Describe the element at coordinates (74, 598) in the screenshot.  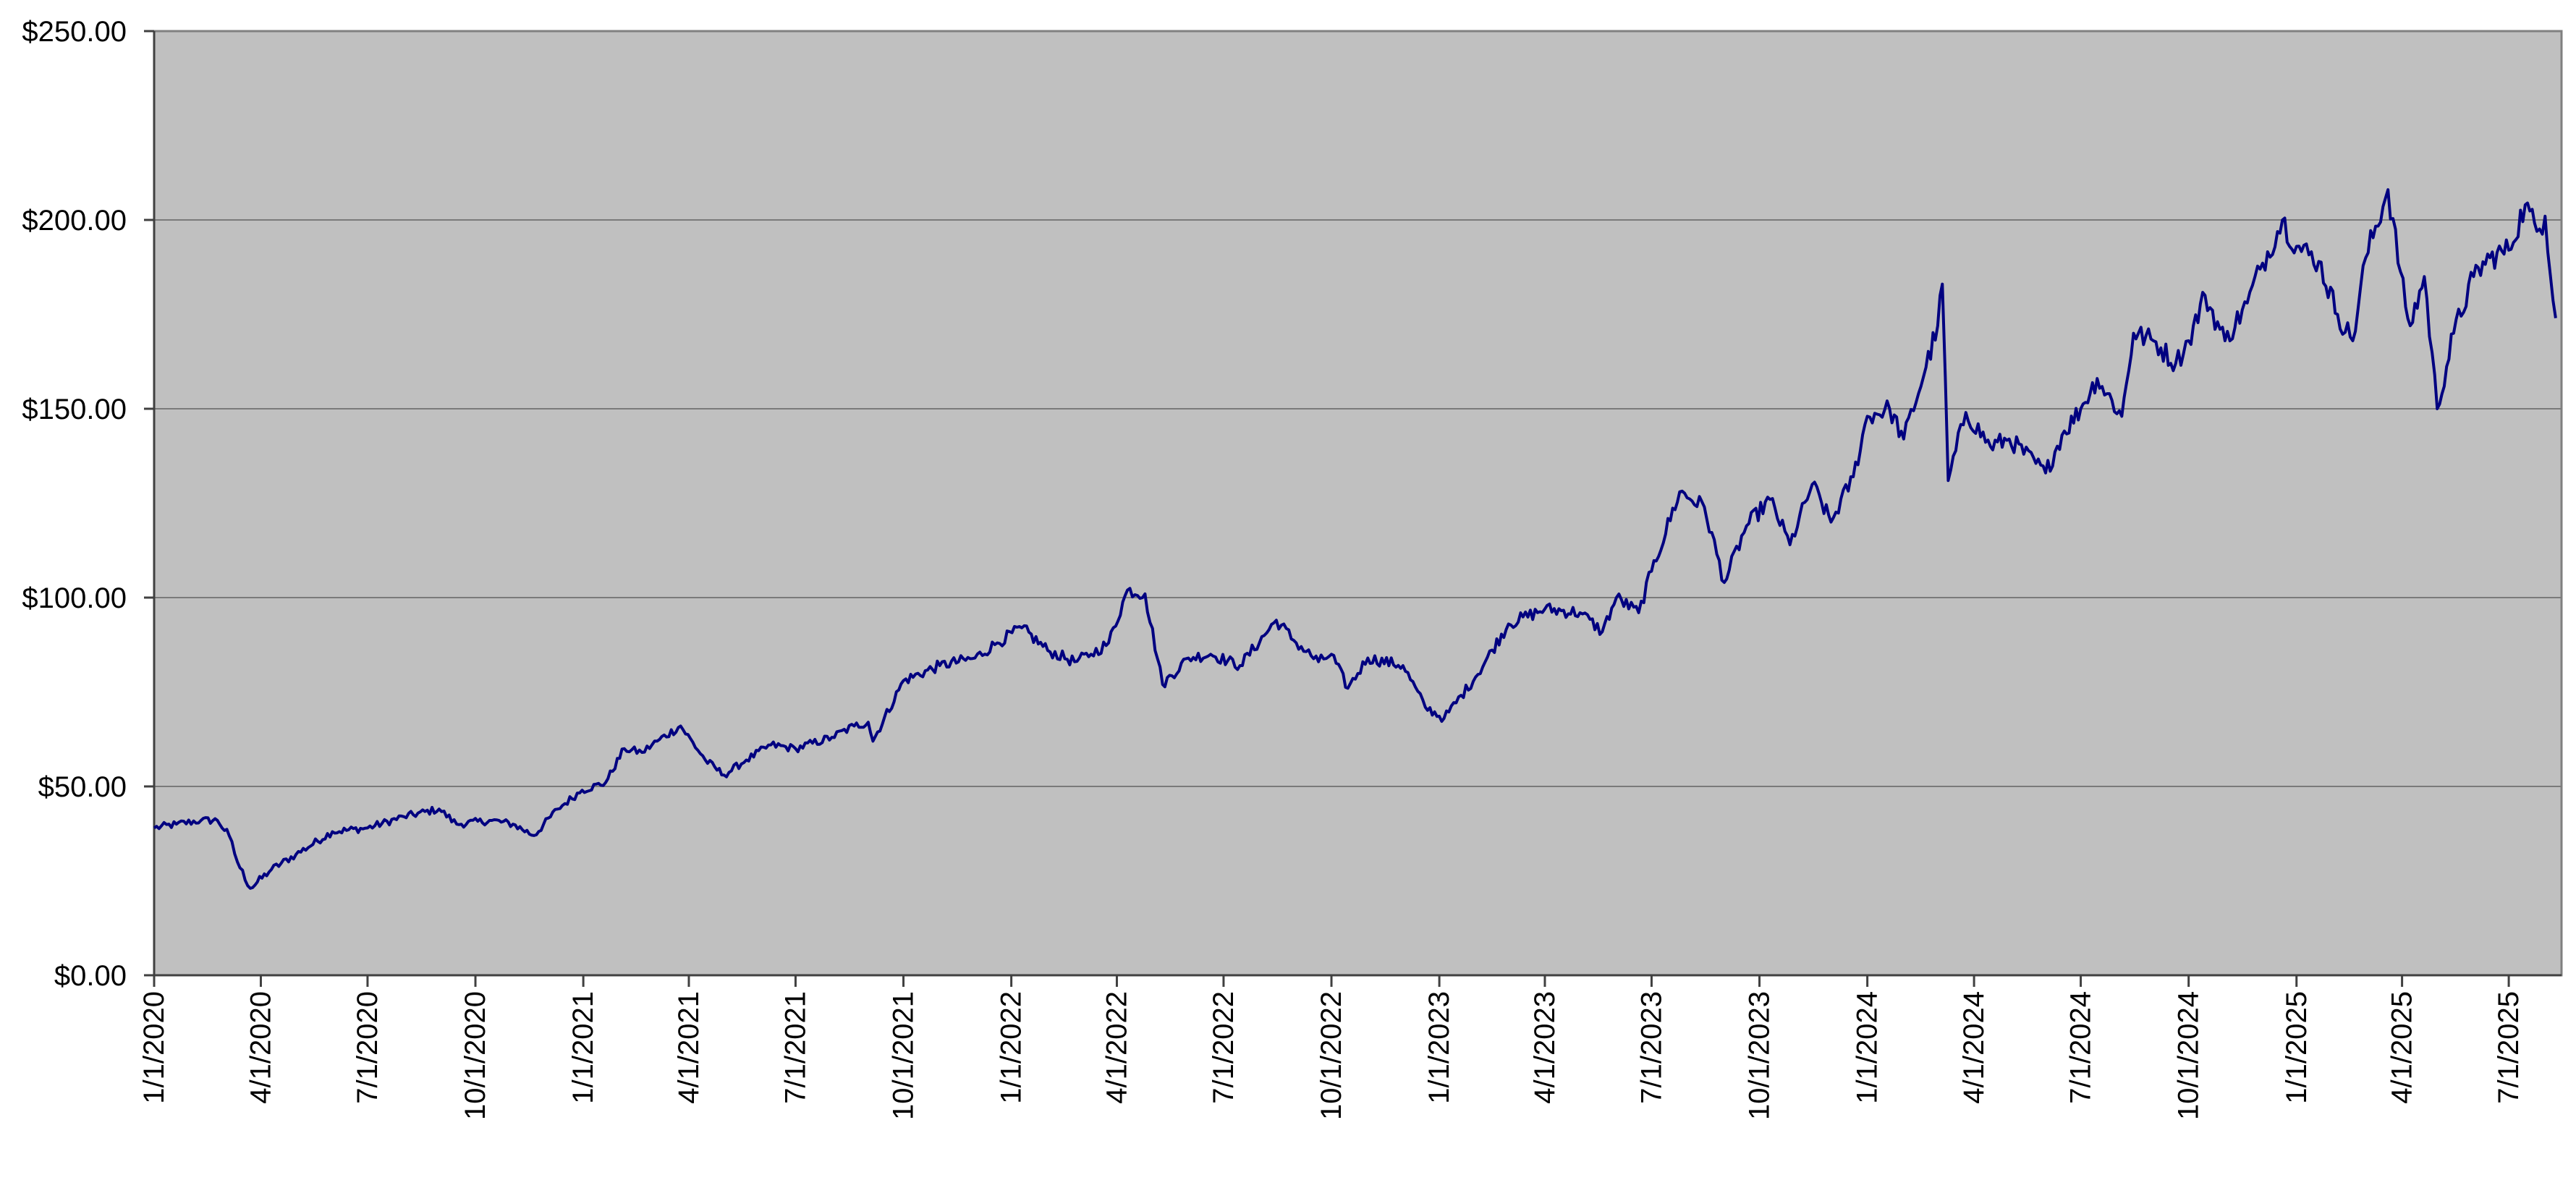
I see `y-tick-label: $100.00` at that location.